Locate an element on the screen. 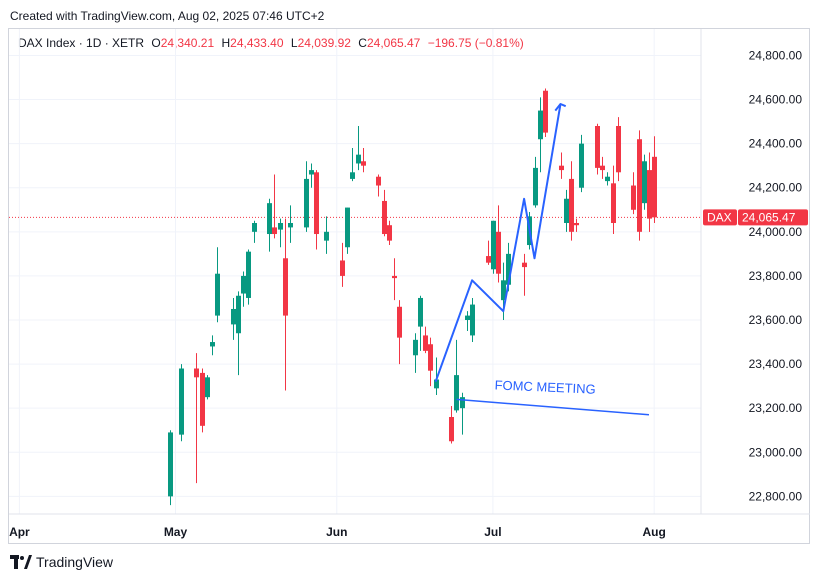 The image size is (822, 579). price-tick-label: 23,200.00 is located at coordinates (776, 408).